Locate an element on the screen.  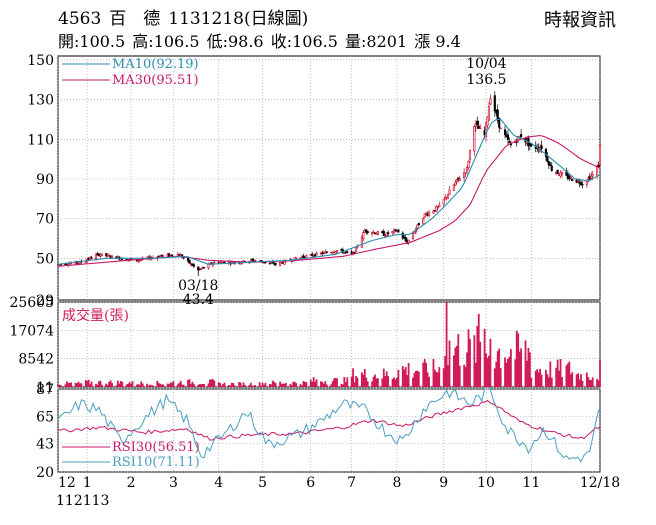
quote-volume: 量:8201 is located at coordinates (376, 41).